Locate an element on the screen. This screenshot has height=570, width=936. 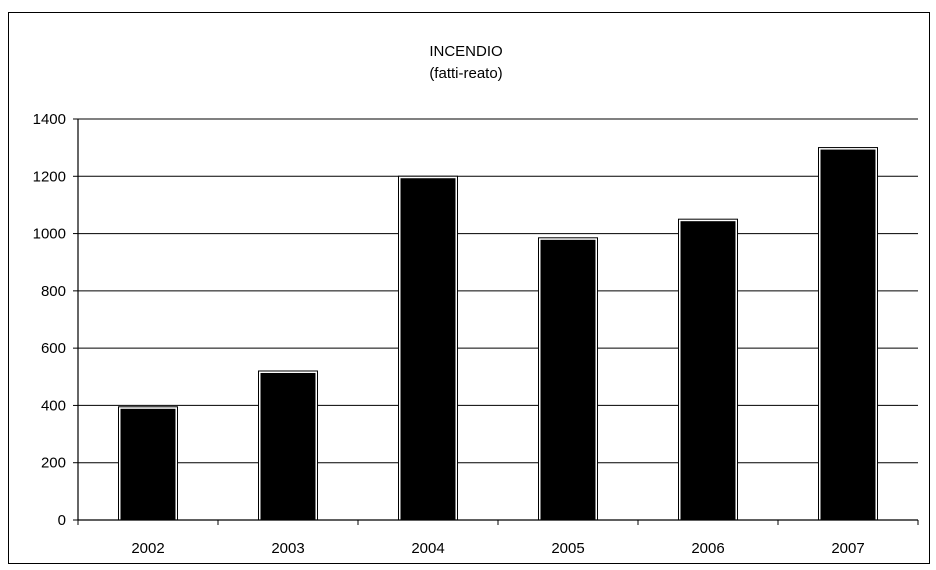
x-tick-label: 2003 is located at coordinates (287, 548).